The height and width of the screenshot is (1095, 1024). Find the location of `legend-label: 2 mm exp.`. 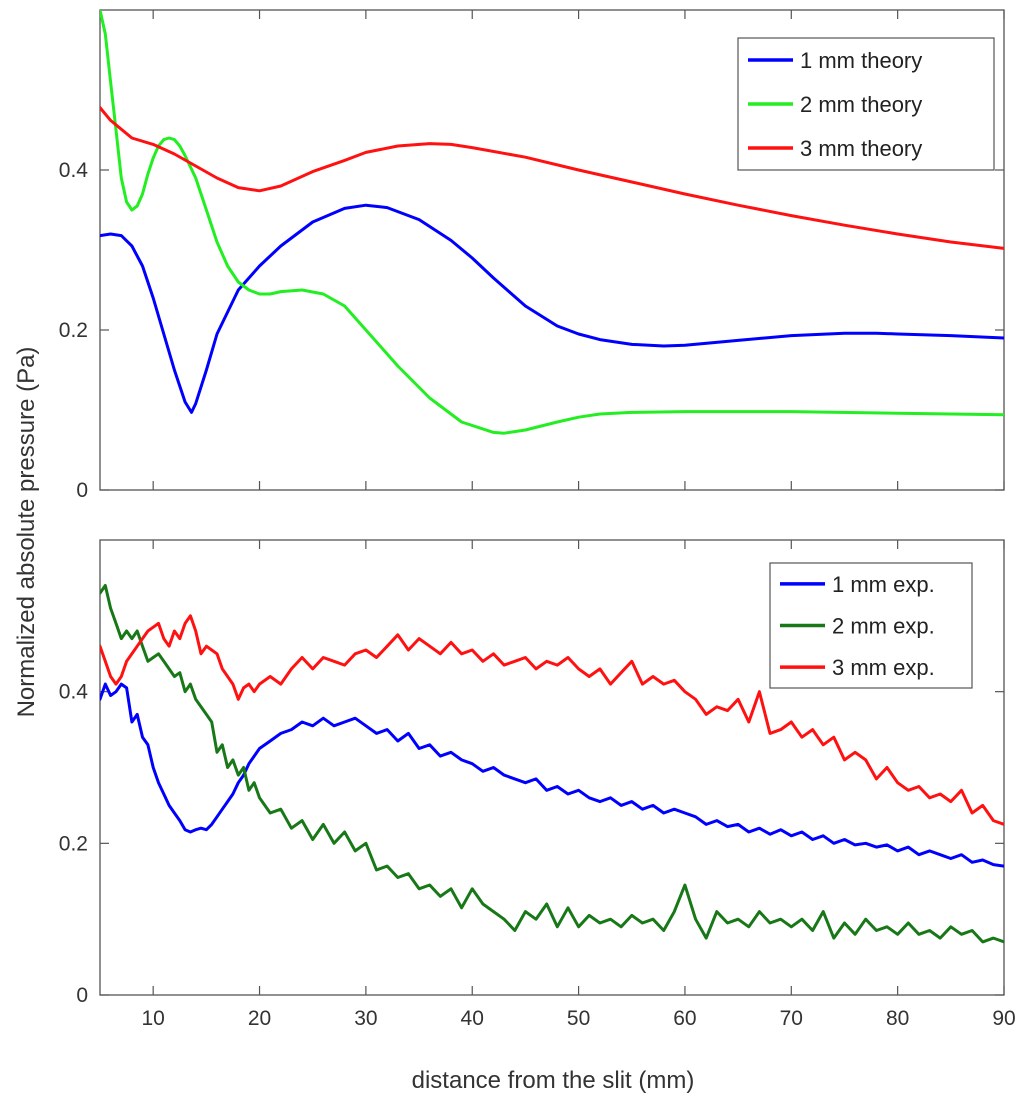

legend-label: 2 mm exp. is located at coordinates (883, 626).